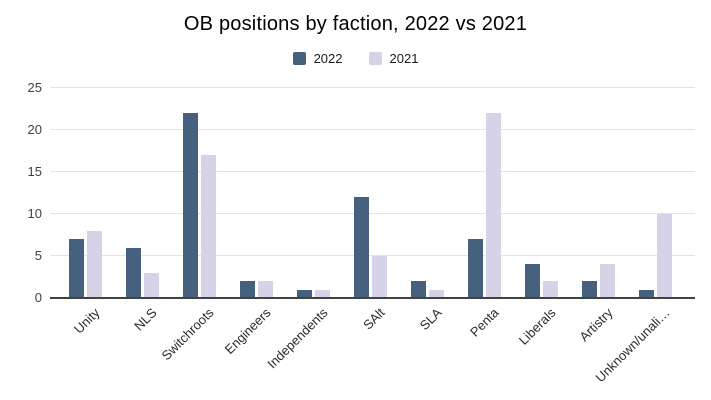  What do you see at coordinates (646, 293) in the screenshot?
I see `bar-2022-unknown-unali-` at bounding box center [646, 293].